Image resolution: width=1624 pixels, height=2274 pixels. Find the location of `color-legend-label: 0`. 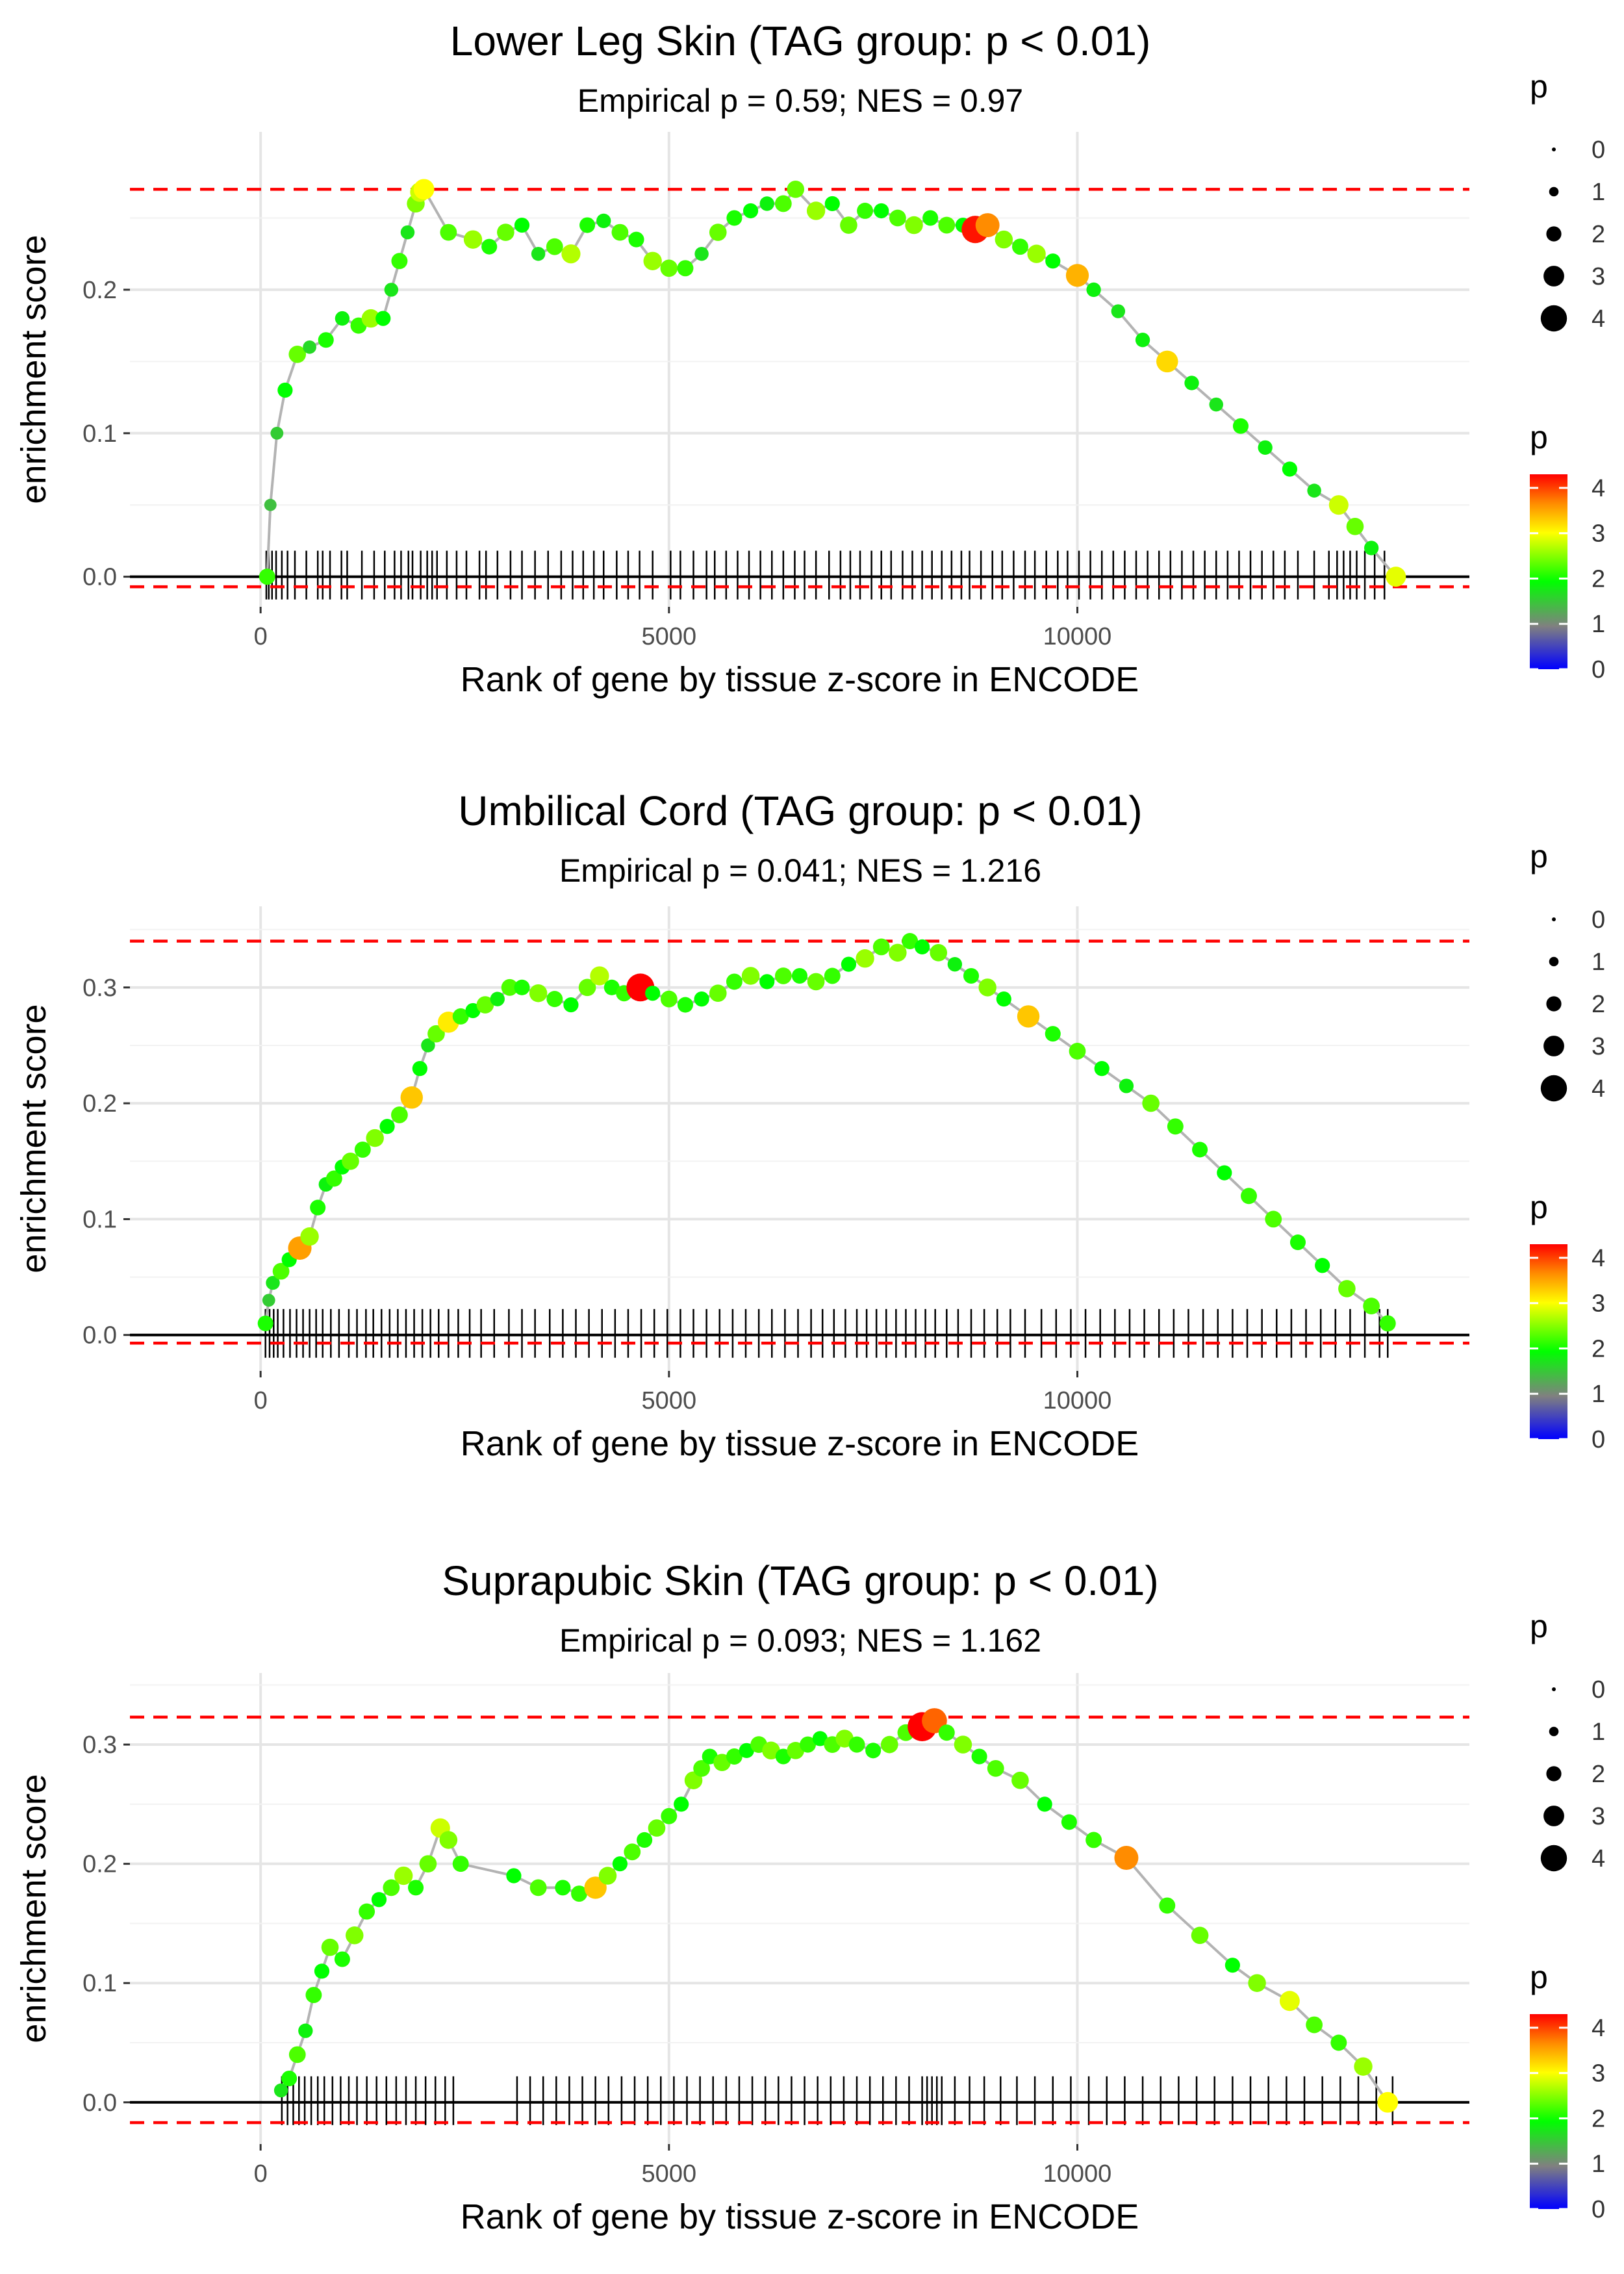

color-legend-label: 0 is located at coordinates (1598, 2209).